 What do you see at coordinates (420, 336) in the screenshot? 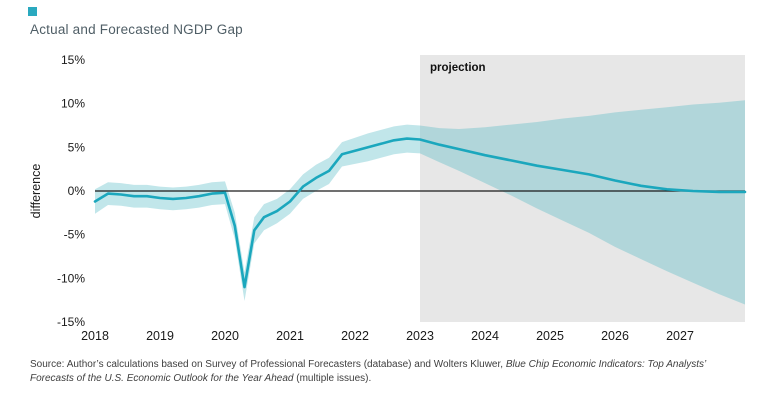
I see `x-tick-label: 2023` at bounding box center [420, 336].